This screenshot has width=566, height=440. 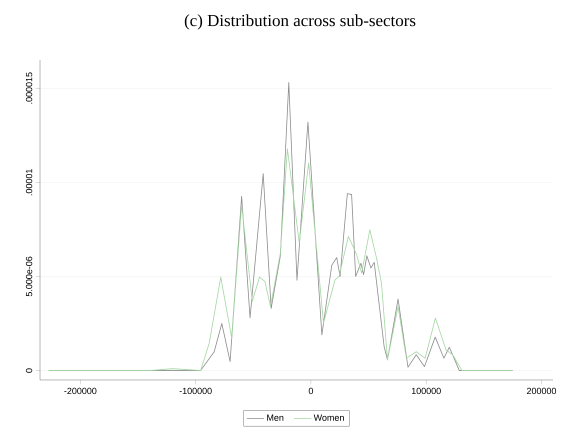 What do you see at coordinates (29, 276) in the screenshot?
I see `y-tick-label: 5.000e-06` at bounding box center [29, 276].